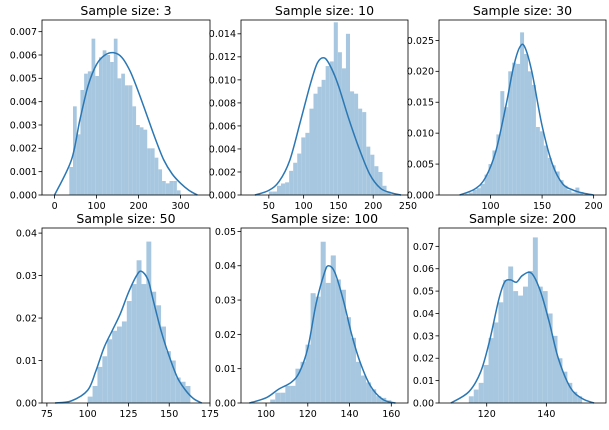  Describe the element at coordinates (128, 414) in the screenshot. I see `x-tick-label: 125` at that location.